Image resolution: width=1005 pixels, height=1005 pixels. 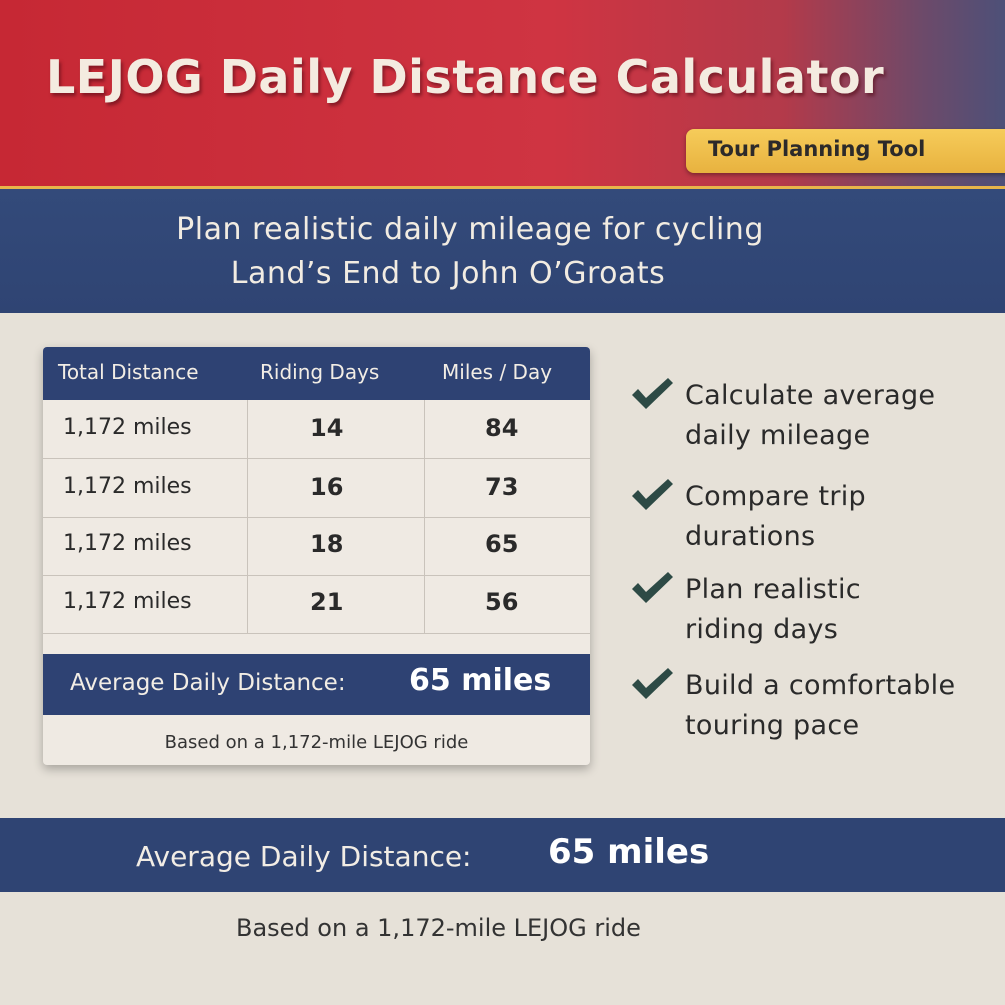 What do you see at coordinates (208, 683) in the screenshot?
I see `average-label: Average Daily Distance:` at bounding box center [208, 683].